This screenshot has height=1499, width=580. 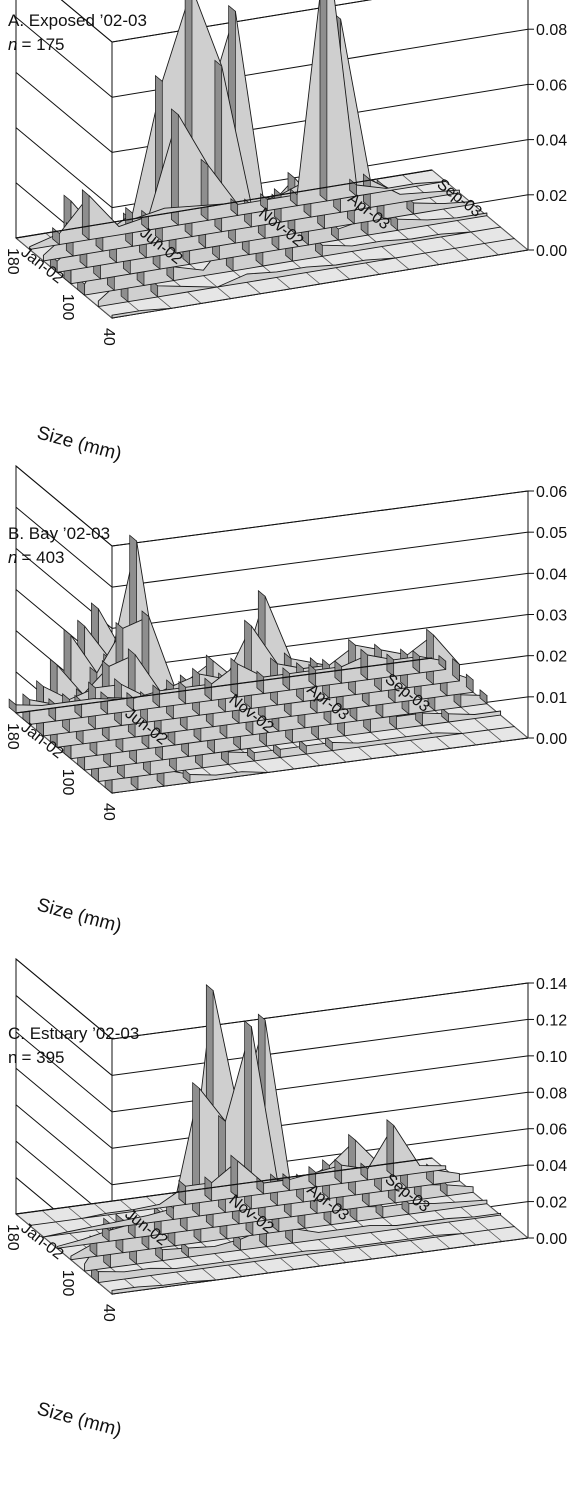 I want to click on sample-size-value: = 403, so click(x=42, y=557).